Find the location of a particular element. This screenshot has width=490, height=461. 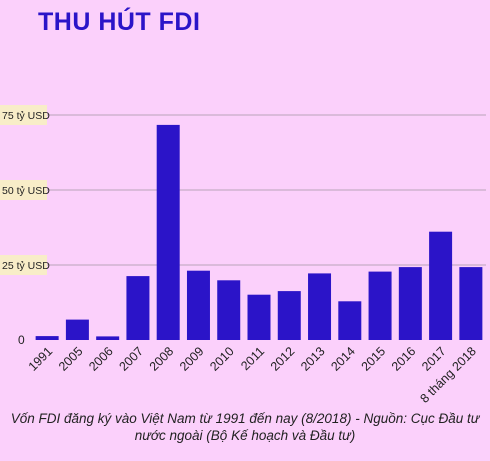

x-tick-label: 2012 is located at coordinates (283, 359).